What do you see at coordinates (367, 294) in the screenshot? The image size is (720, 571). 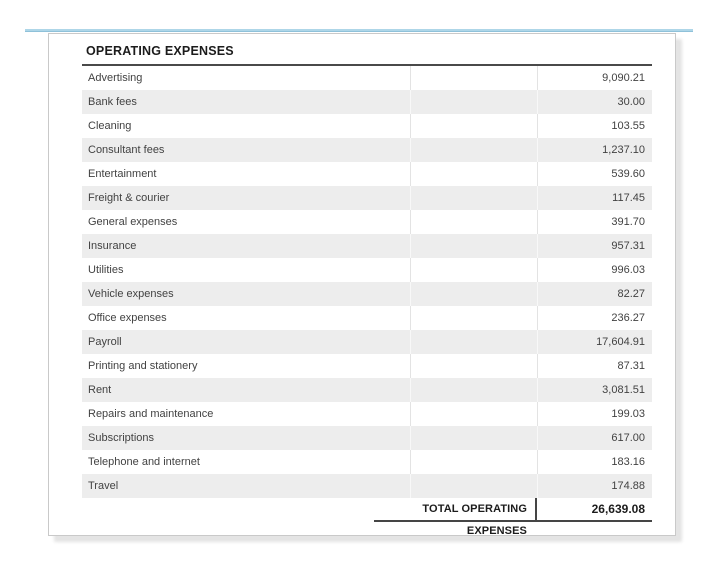 I see `table-row: Vehicle expenses 82.27` at bounding box center [367, 294].